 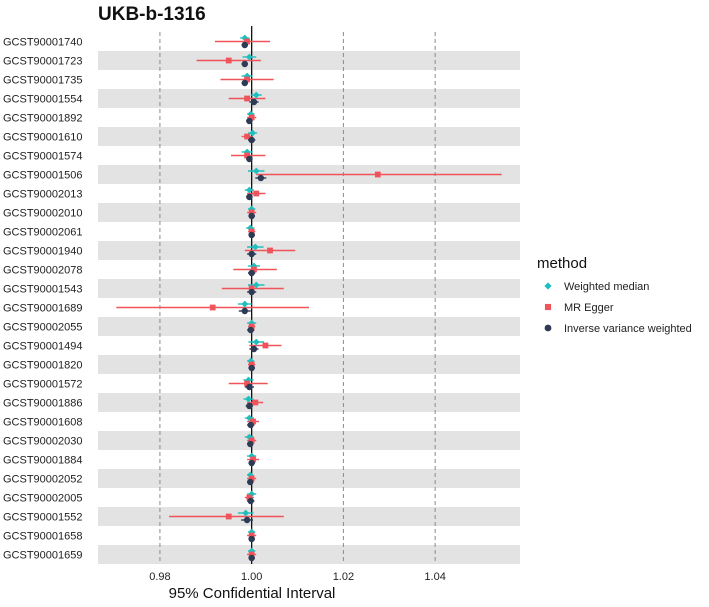 What do you see at coordinates (43, 347) in the screenshot?
I see `y-tick-label: GCST90001494` at bounding box center [43, 347].